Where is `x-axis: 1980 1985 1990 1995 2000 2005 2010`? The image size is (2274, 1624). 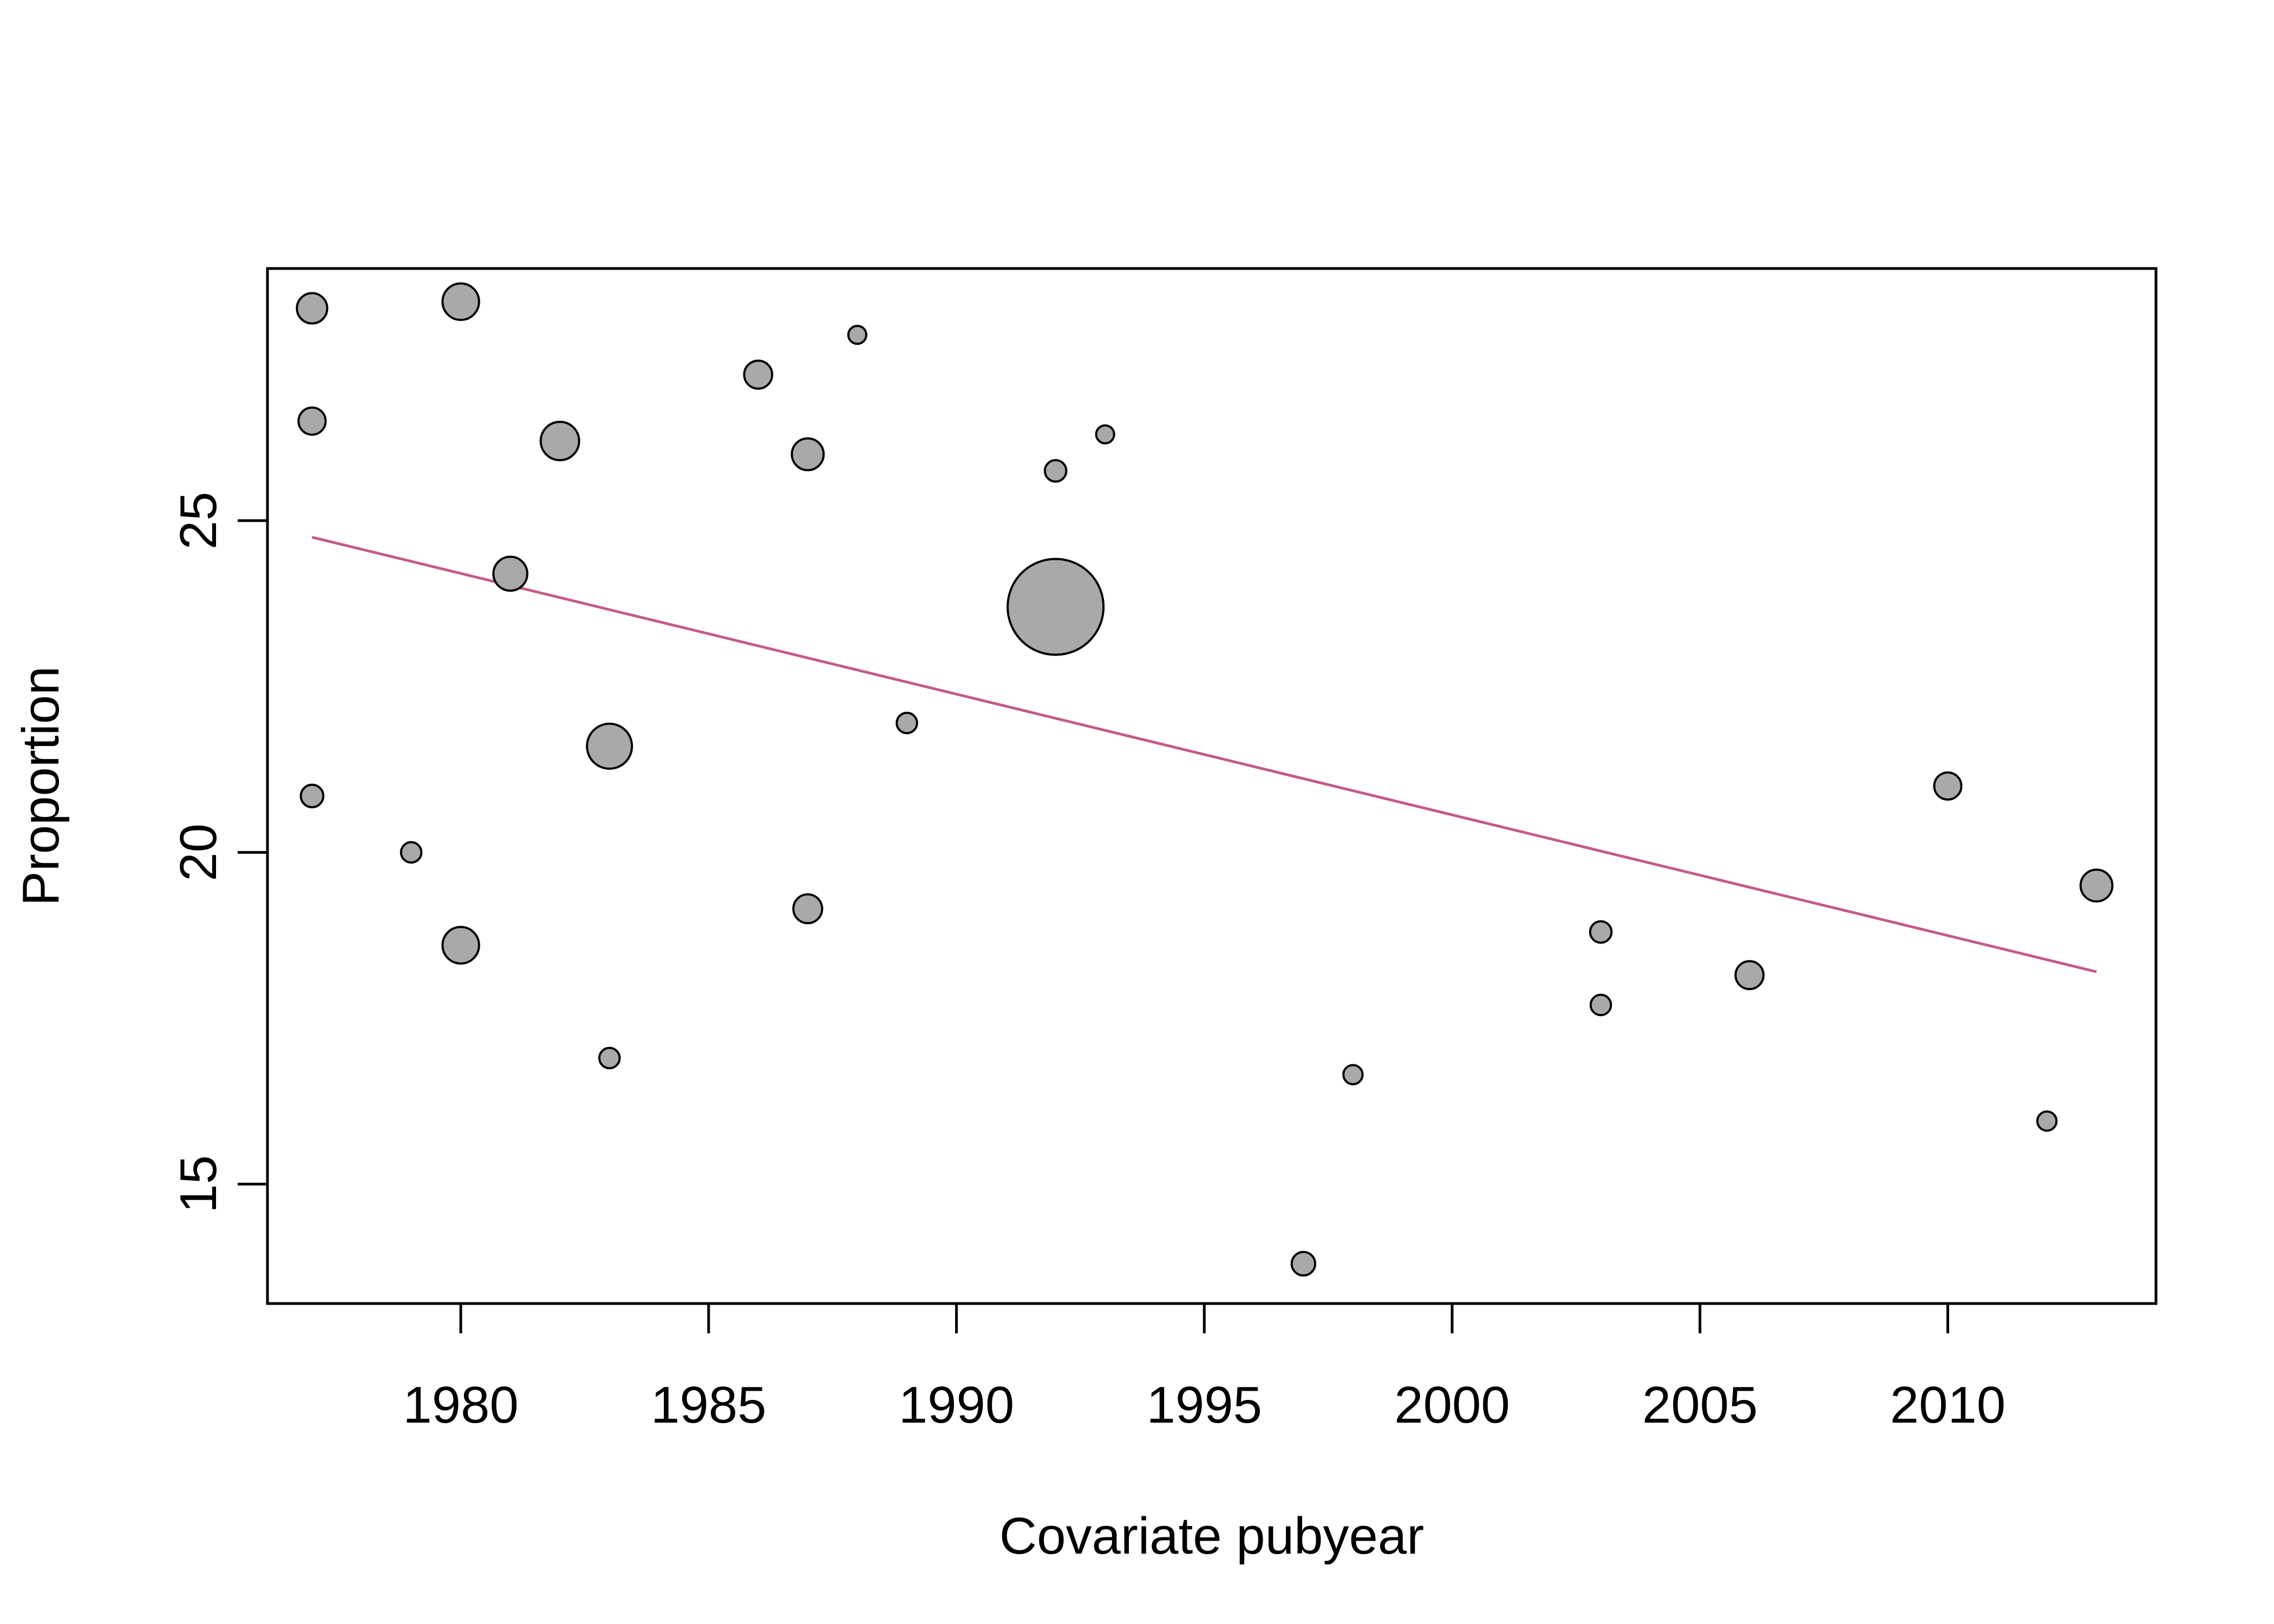 x-axis: 1980 1985 1990 1995 2000 2005 2010 is located at coordinates (1204, 1368).